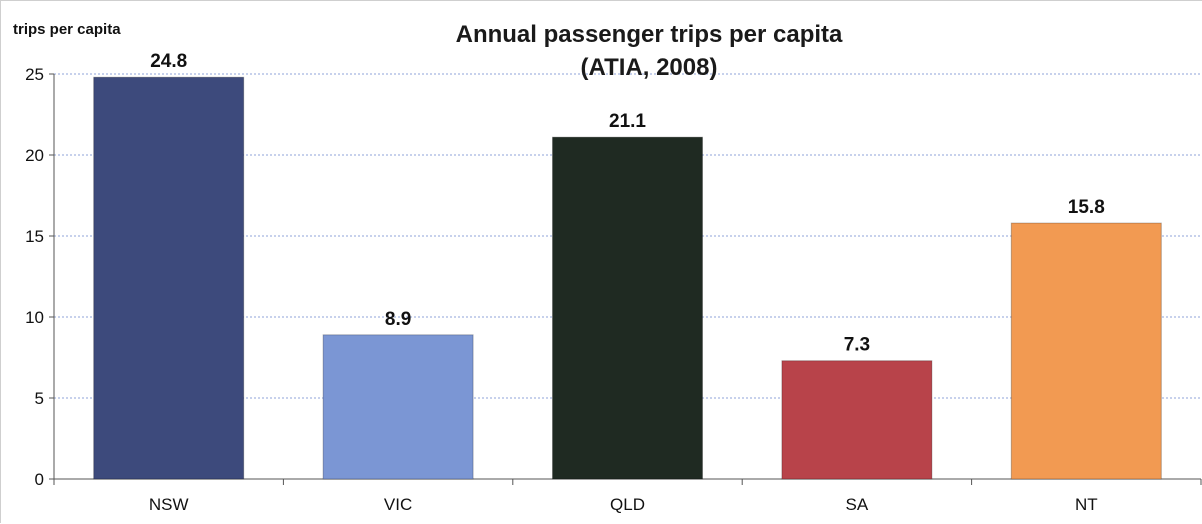 The image size is (1202, 524). Describe the element at coordinates (627, 504) in the screenshot. I see `x-tick-label: QLD` at that location.